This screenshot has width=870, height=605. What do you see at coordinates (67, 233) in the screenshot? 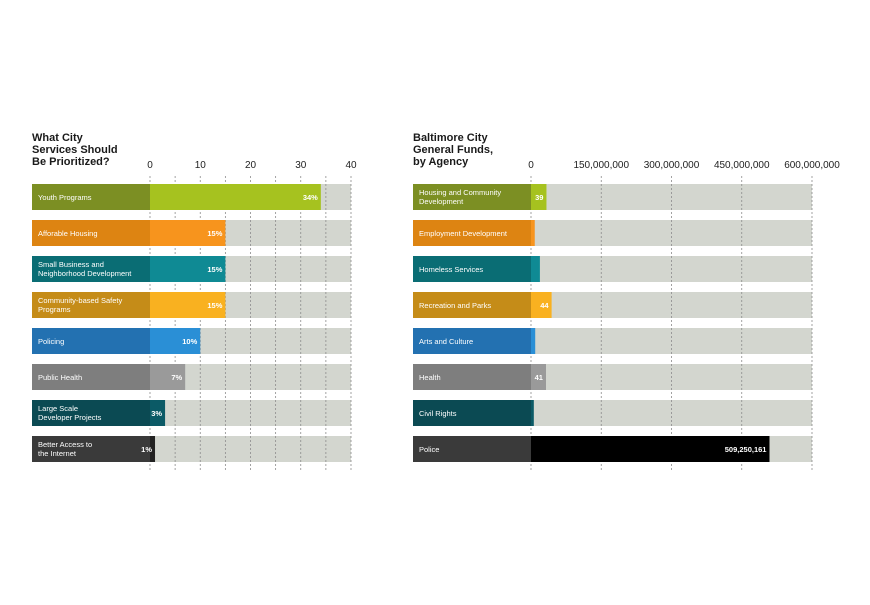
I see `priorities-category-label: Afforable Housing` at bounding box center [67, 233].